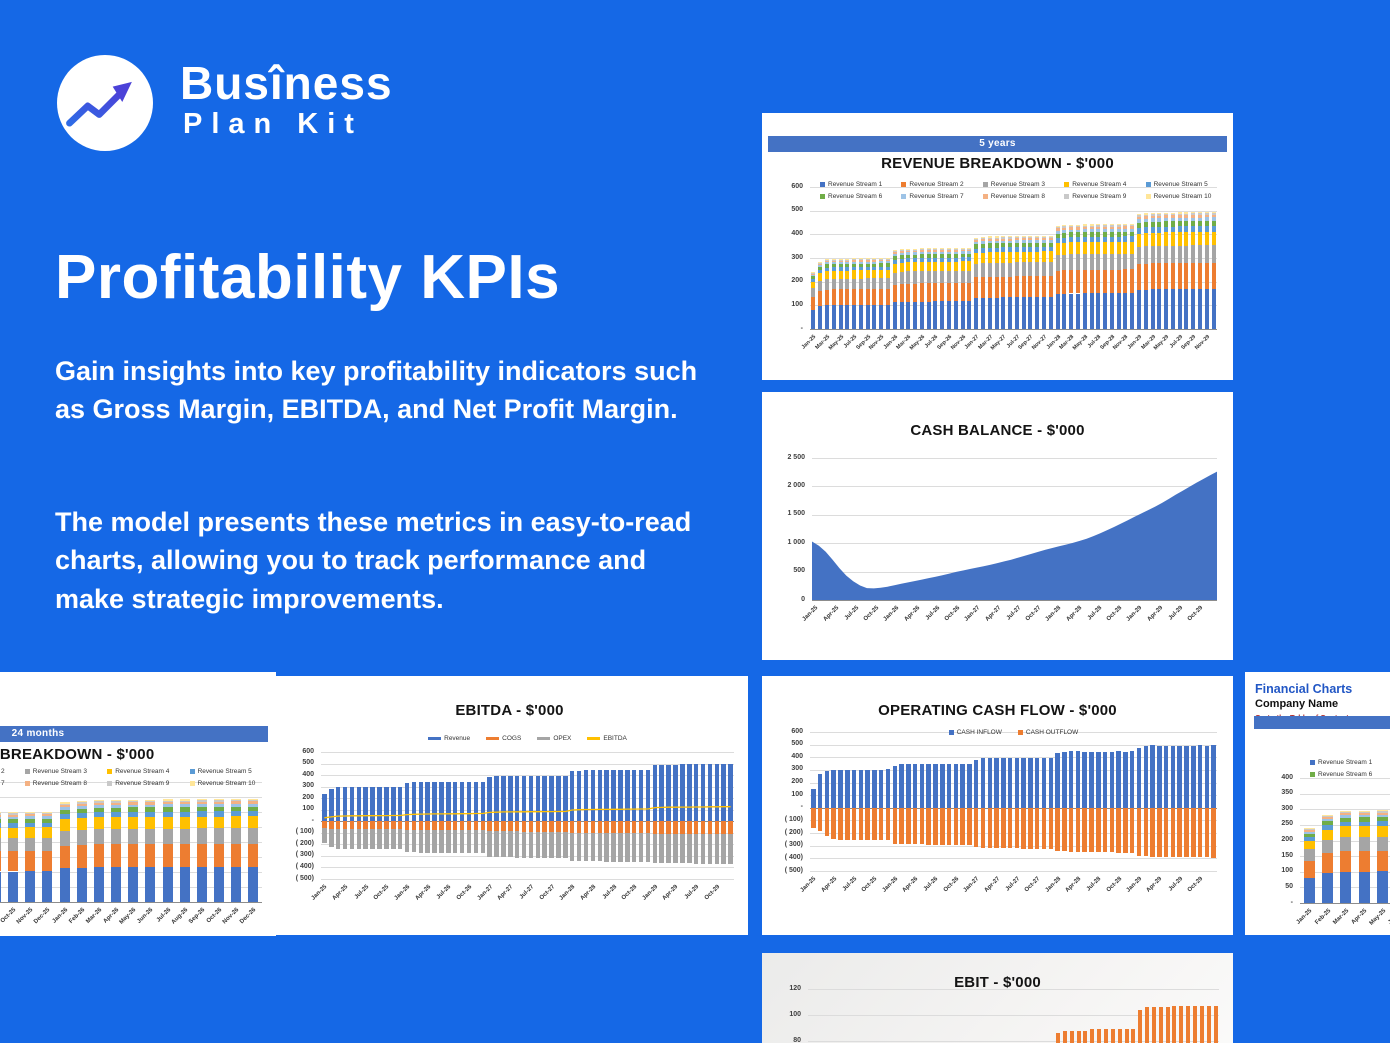 This screenshot has width=1390, height=1043. What do you see at coordinates (1181, 183) in the screenshot?
I see `legend-item: Revenue Stream 5` at bounding box center [1181, 183].